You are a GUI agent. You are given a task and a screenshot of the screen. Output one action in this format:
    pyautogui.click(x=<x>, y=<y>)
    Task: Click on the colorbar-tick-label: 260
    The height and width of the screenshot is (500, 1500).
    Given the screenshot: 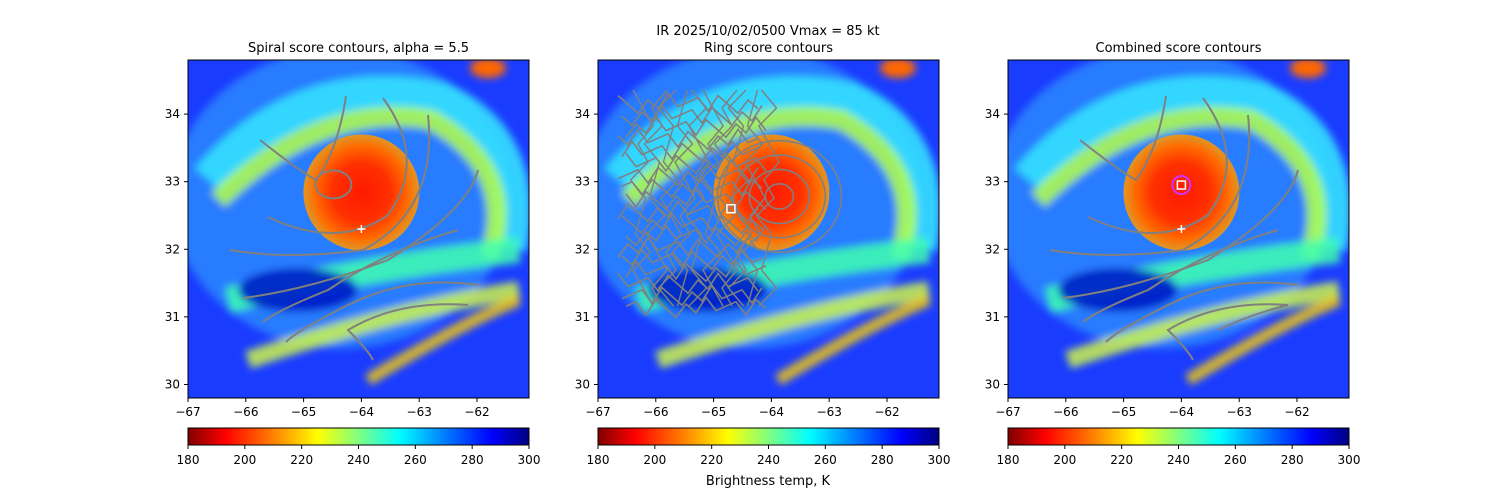 What is the action you would take?
    pyautogui.click(x=825, y=460)
    